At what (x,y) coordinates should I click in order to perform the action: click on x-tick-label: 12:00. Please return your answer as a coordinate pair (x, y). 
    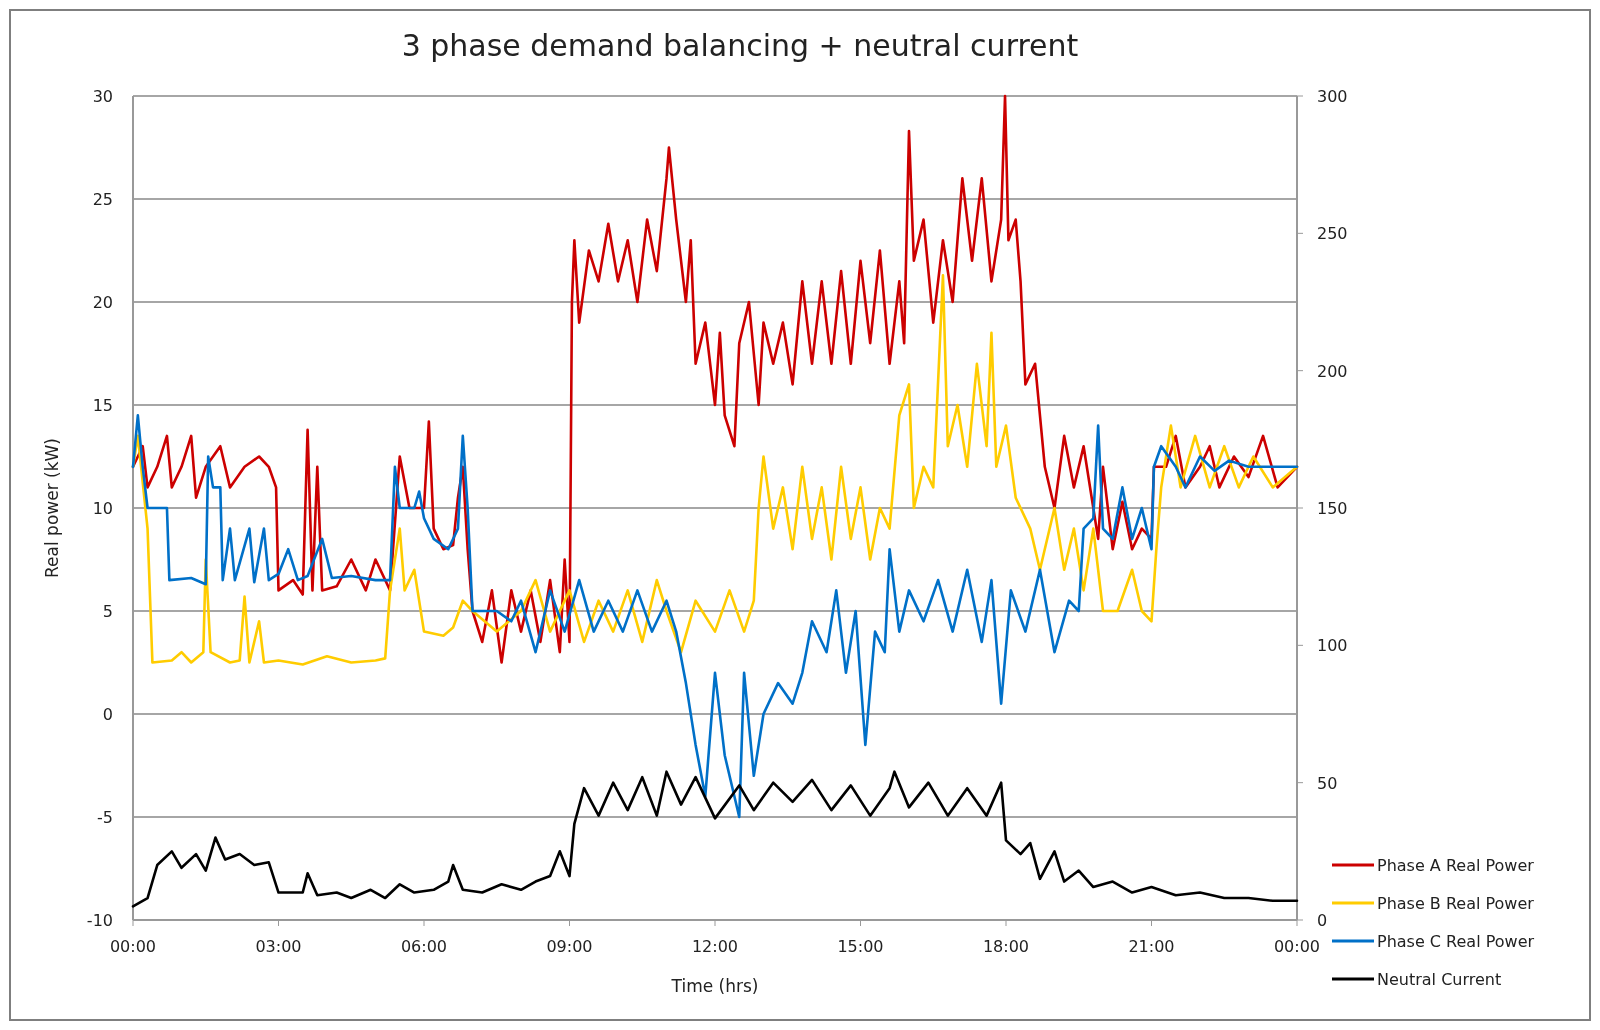
    Looking at the image, I should click on (715, 946).